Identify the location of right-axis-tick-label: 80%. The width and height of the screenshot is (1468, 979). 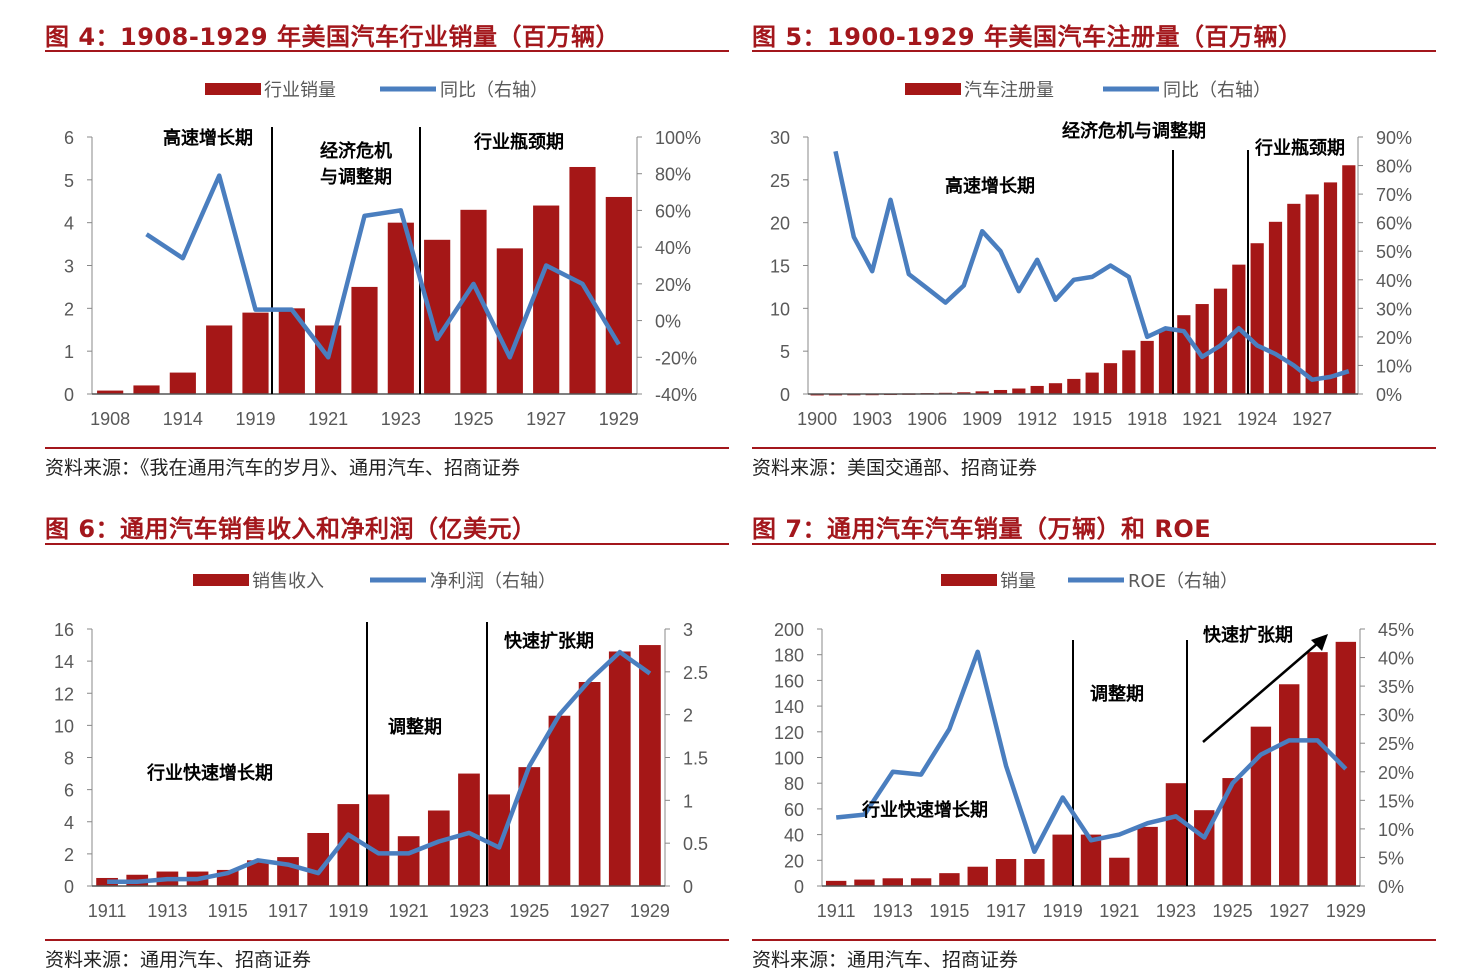
(1394, 167).